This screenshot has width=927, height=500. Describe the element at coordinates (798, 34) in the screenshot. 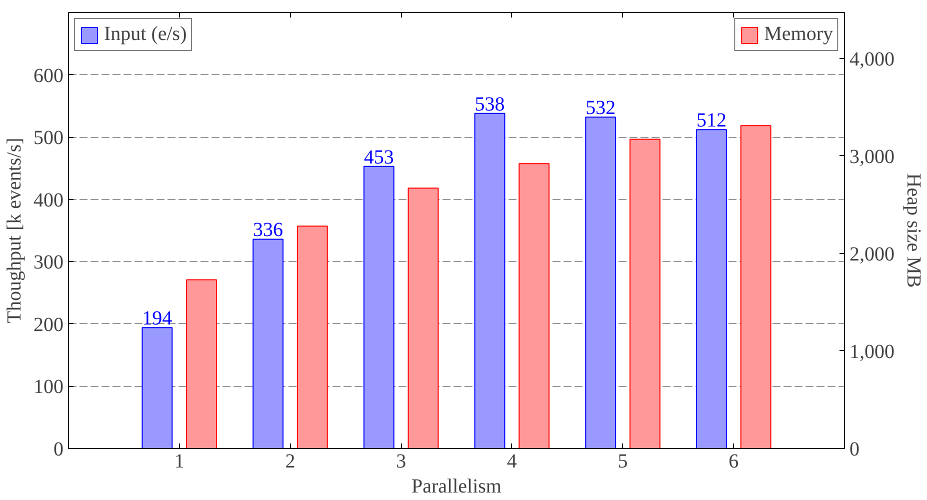

I see `legend-label: Memory` at that location.